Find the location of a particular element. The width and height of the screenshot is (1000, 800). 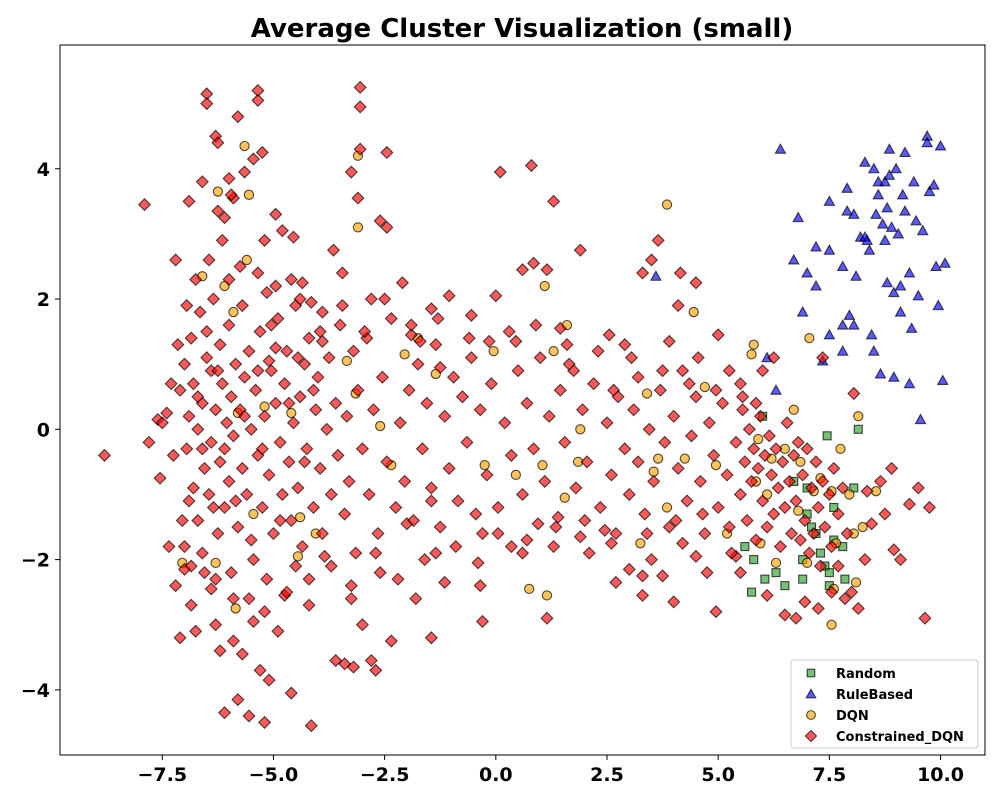

legend-box is located at coordinates (884, 704).